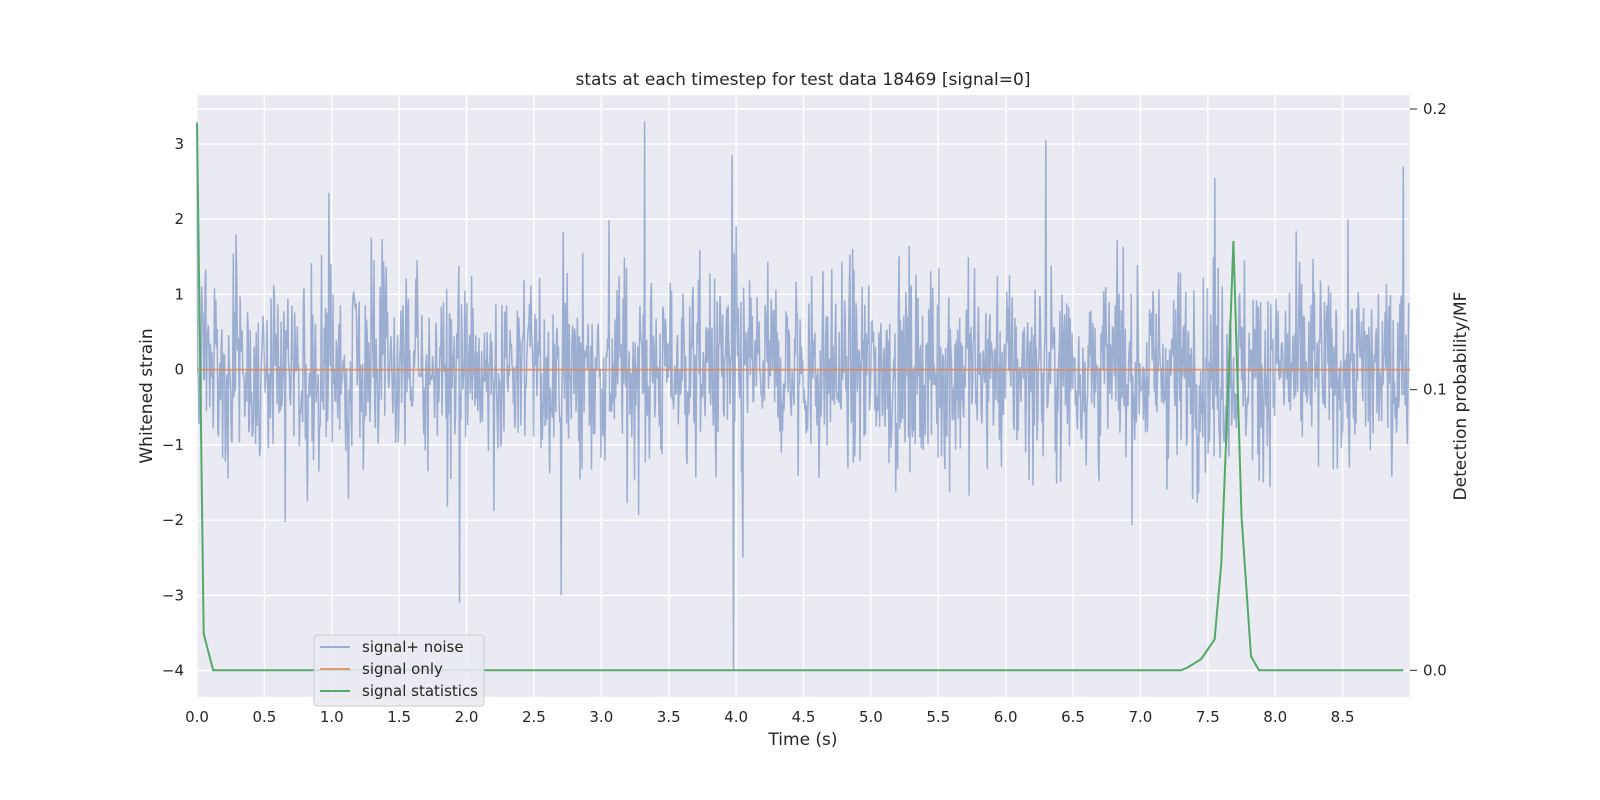 The height and width of the screenshot is (800, 1600). What do you see at coordinates (1073, 717) in the screenshot?
I see `x-tick-label: 6.5` at bounding box center [1073, 717].